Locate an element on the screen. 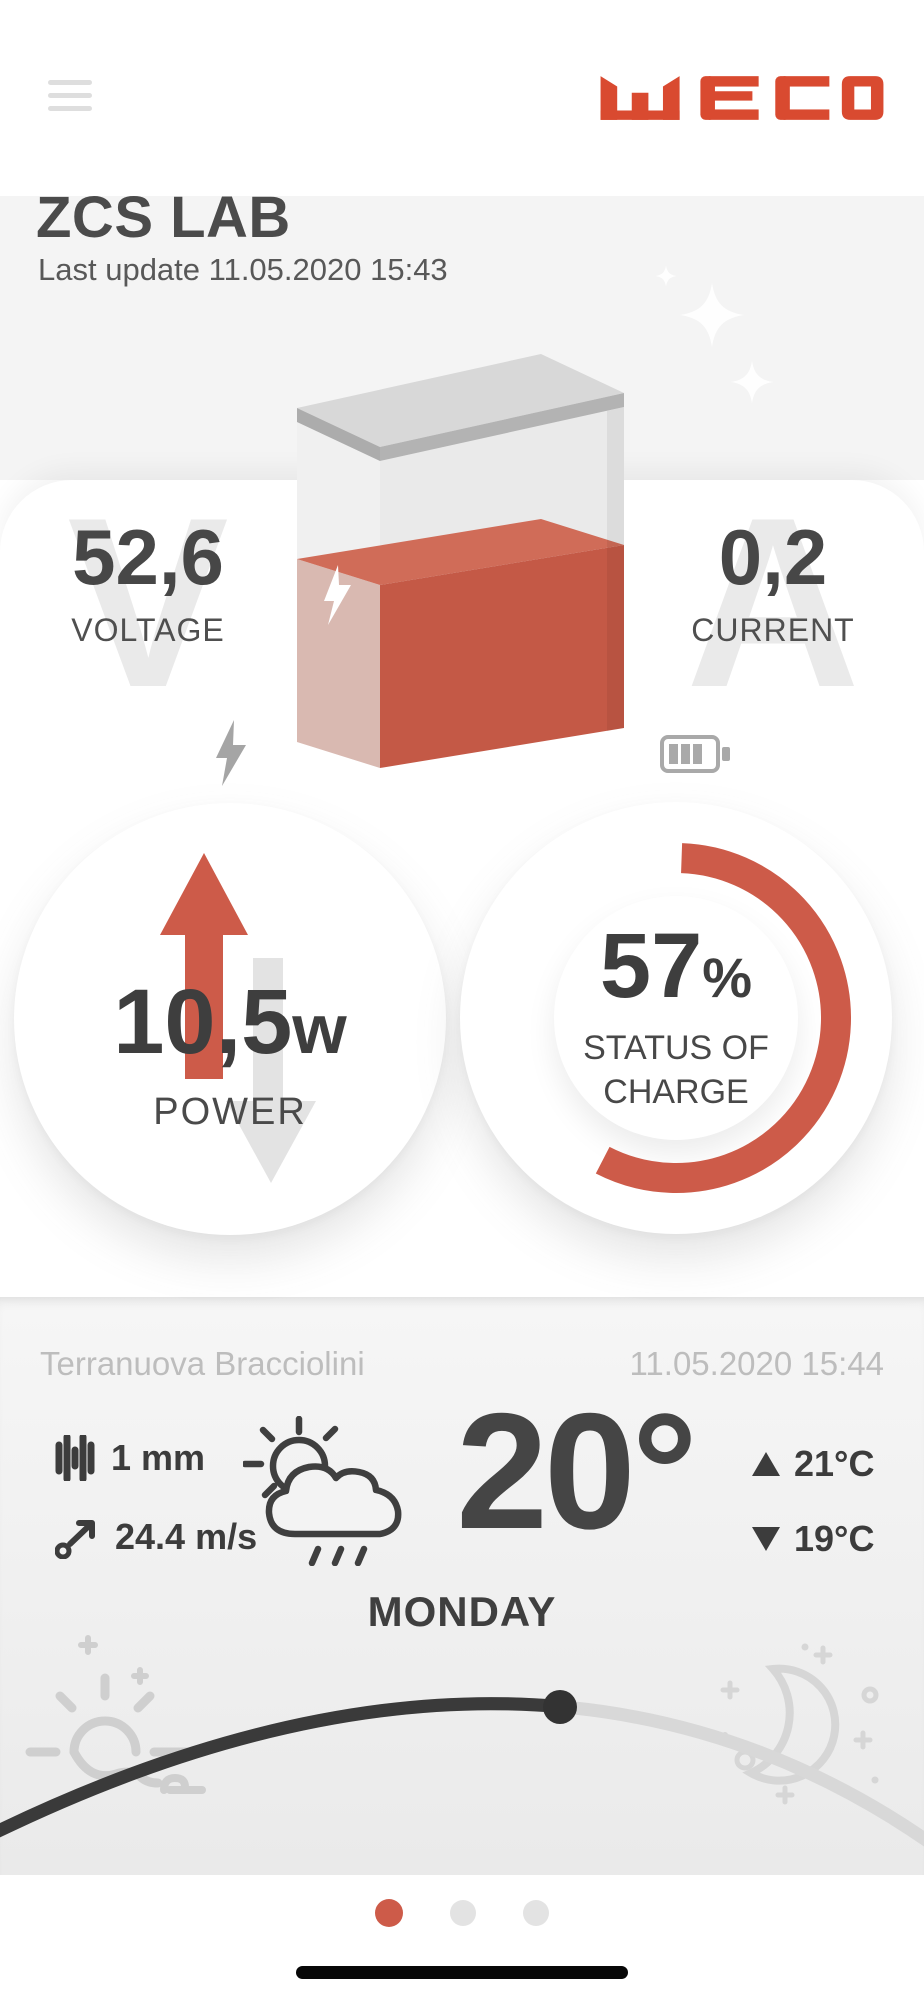 This screenshot has width=924, height=2000. low-temp: 19°C is located at coordinates (813, 1539).